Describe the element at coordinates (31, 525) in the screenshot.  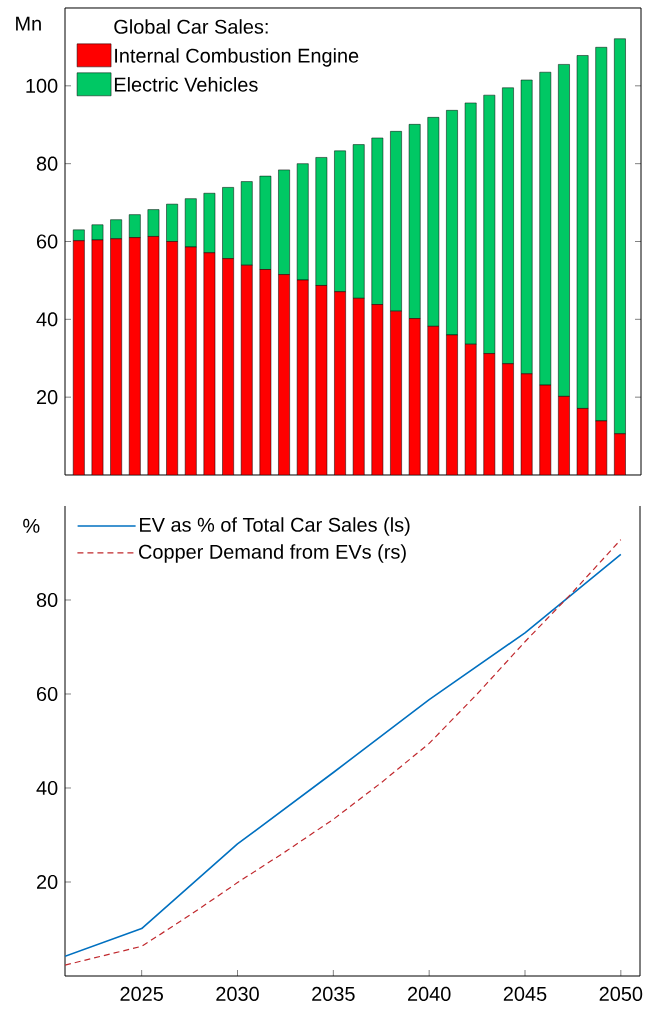
I see `y-axis-title: %` at that location.